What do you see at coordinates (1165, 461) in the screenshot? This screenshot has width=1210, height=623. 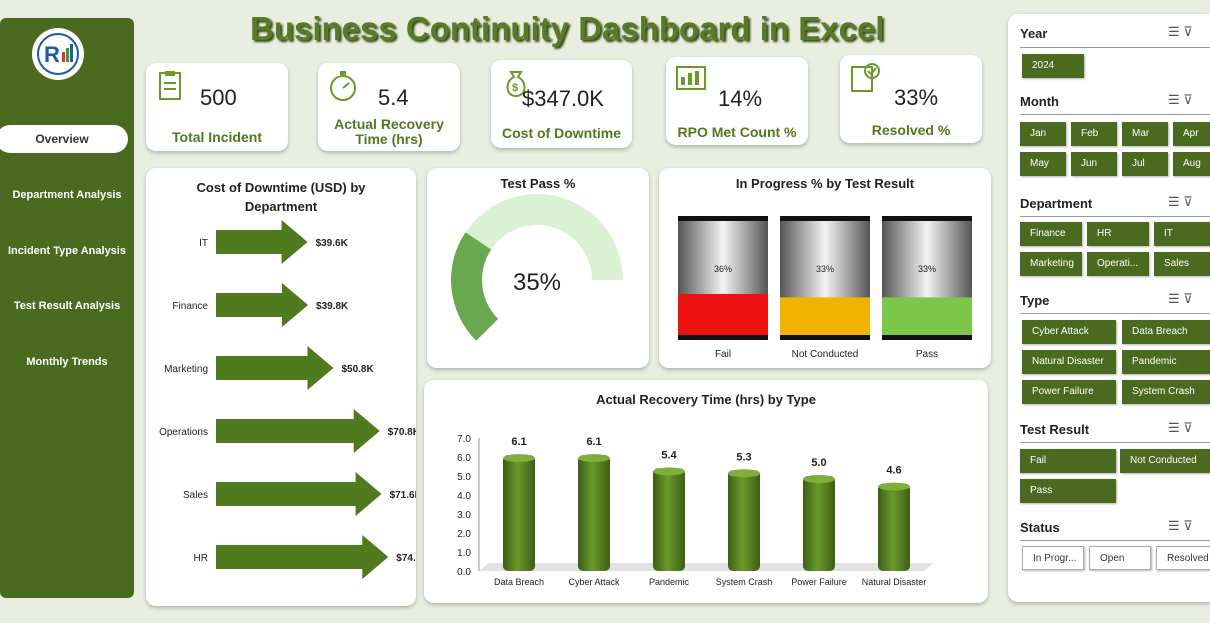 I see `slicer-item-test-result: Not Conducted` at bounding box center [1165, 461].